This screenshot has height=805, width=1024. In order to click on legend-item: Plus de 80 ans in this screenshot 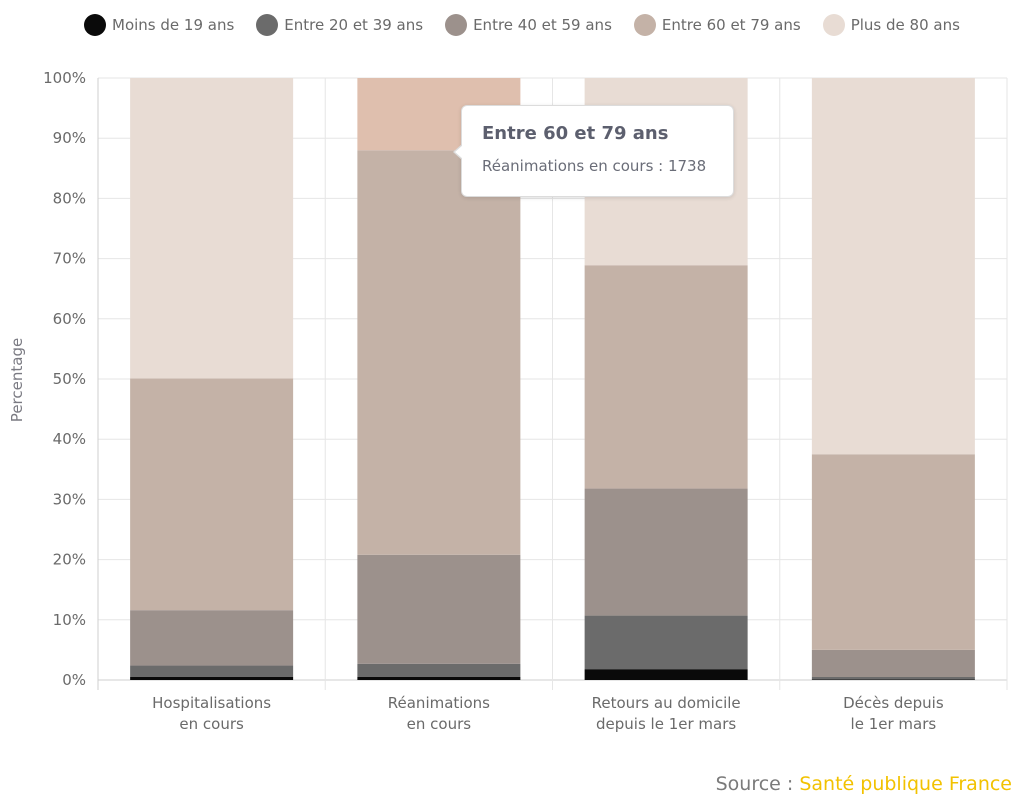, I will do `click(891, 25)`.